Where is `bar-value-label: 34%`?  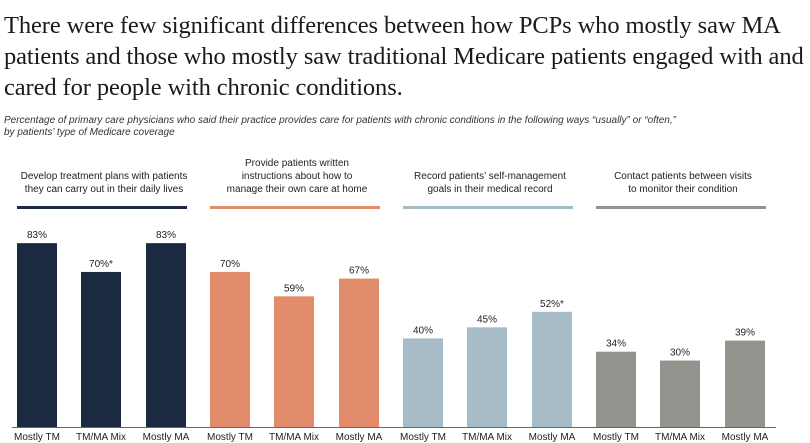
bar-value-label: 34% is located at coordinates (616, 344).